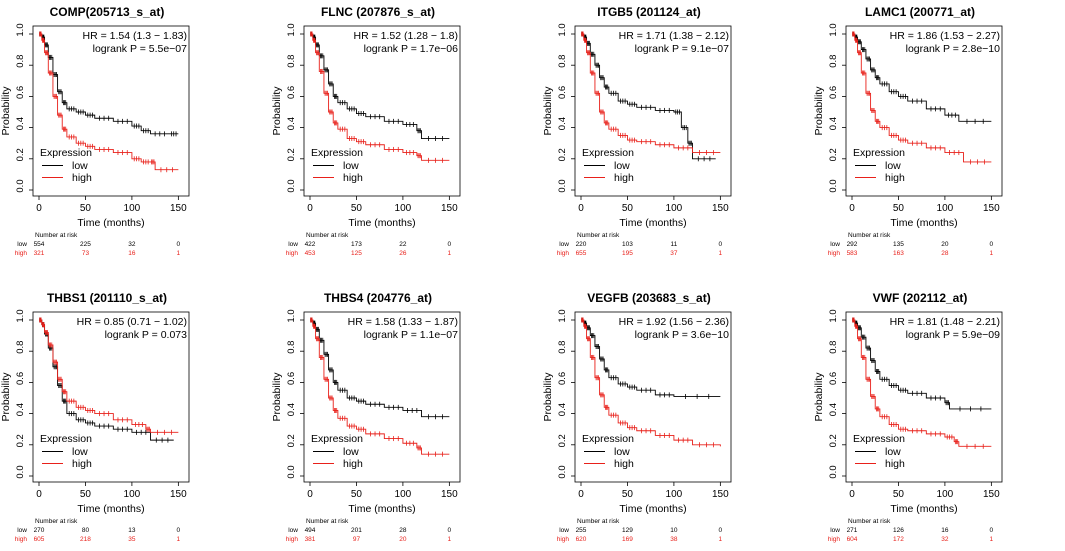 The image size is (1065, 551). What do you see at coordinates (852, 253) in the screenshot?
I see `risk-count-high: 583` at bounding box center [852, 253].